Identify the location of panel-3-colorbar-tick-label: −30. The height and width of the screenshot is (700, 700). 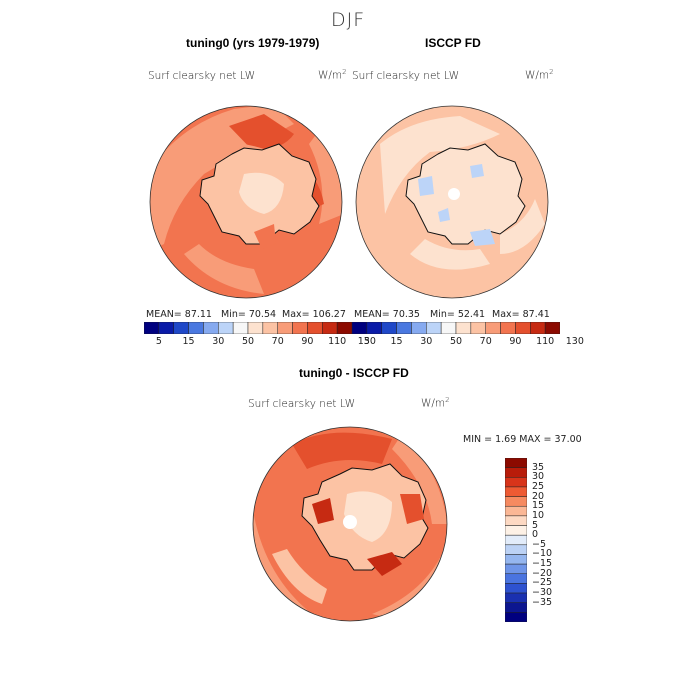
(542, 593).